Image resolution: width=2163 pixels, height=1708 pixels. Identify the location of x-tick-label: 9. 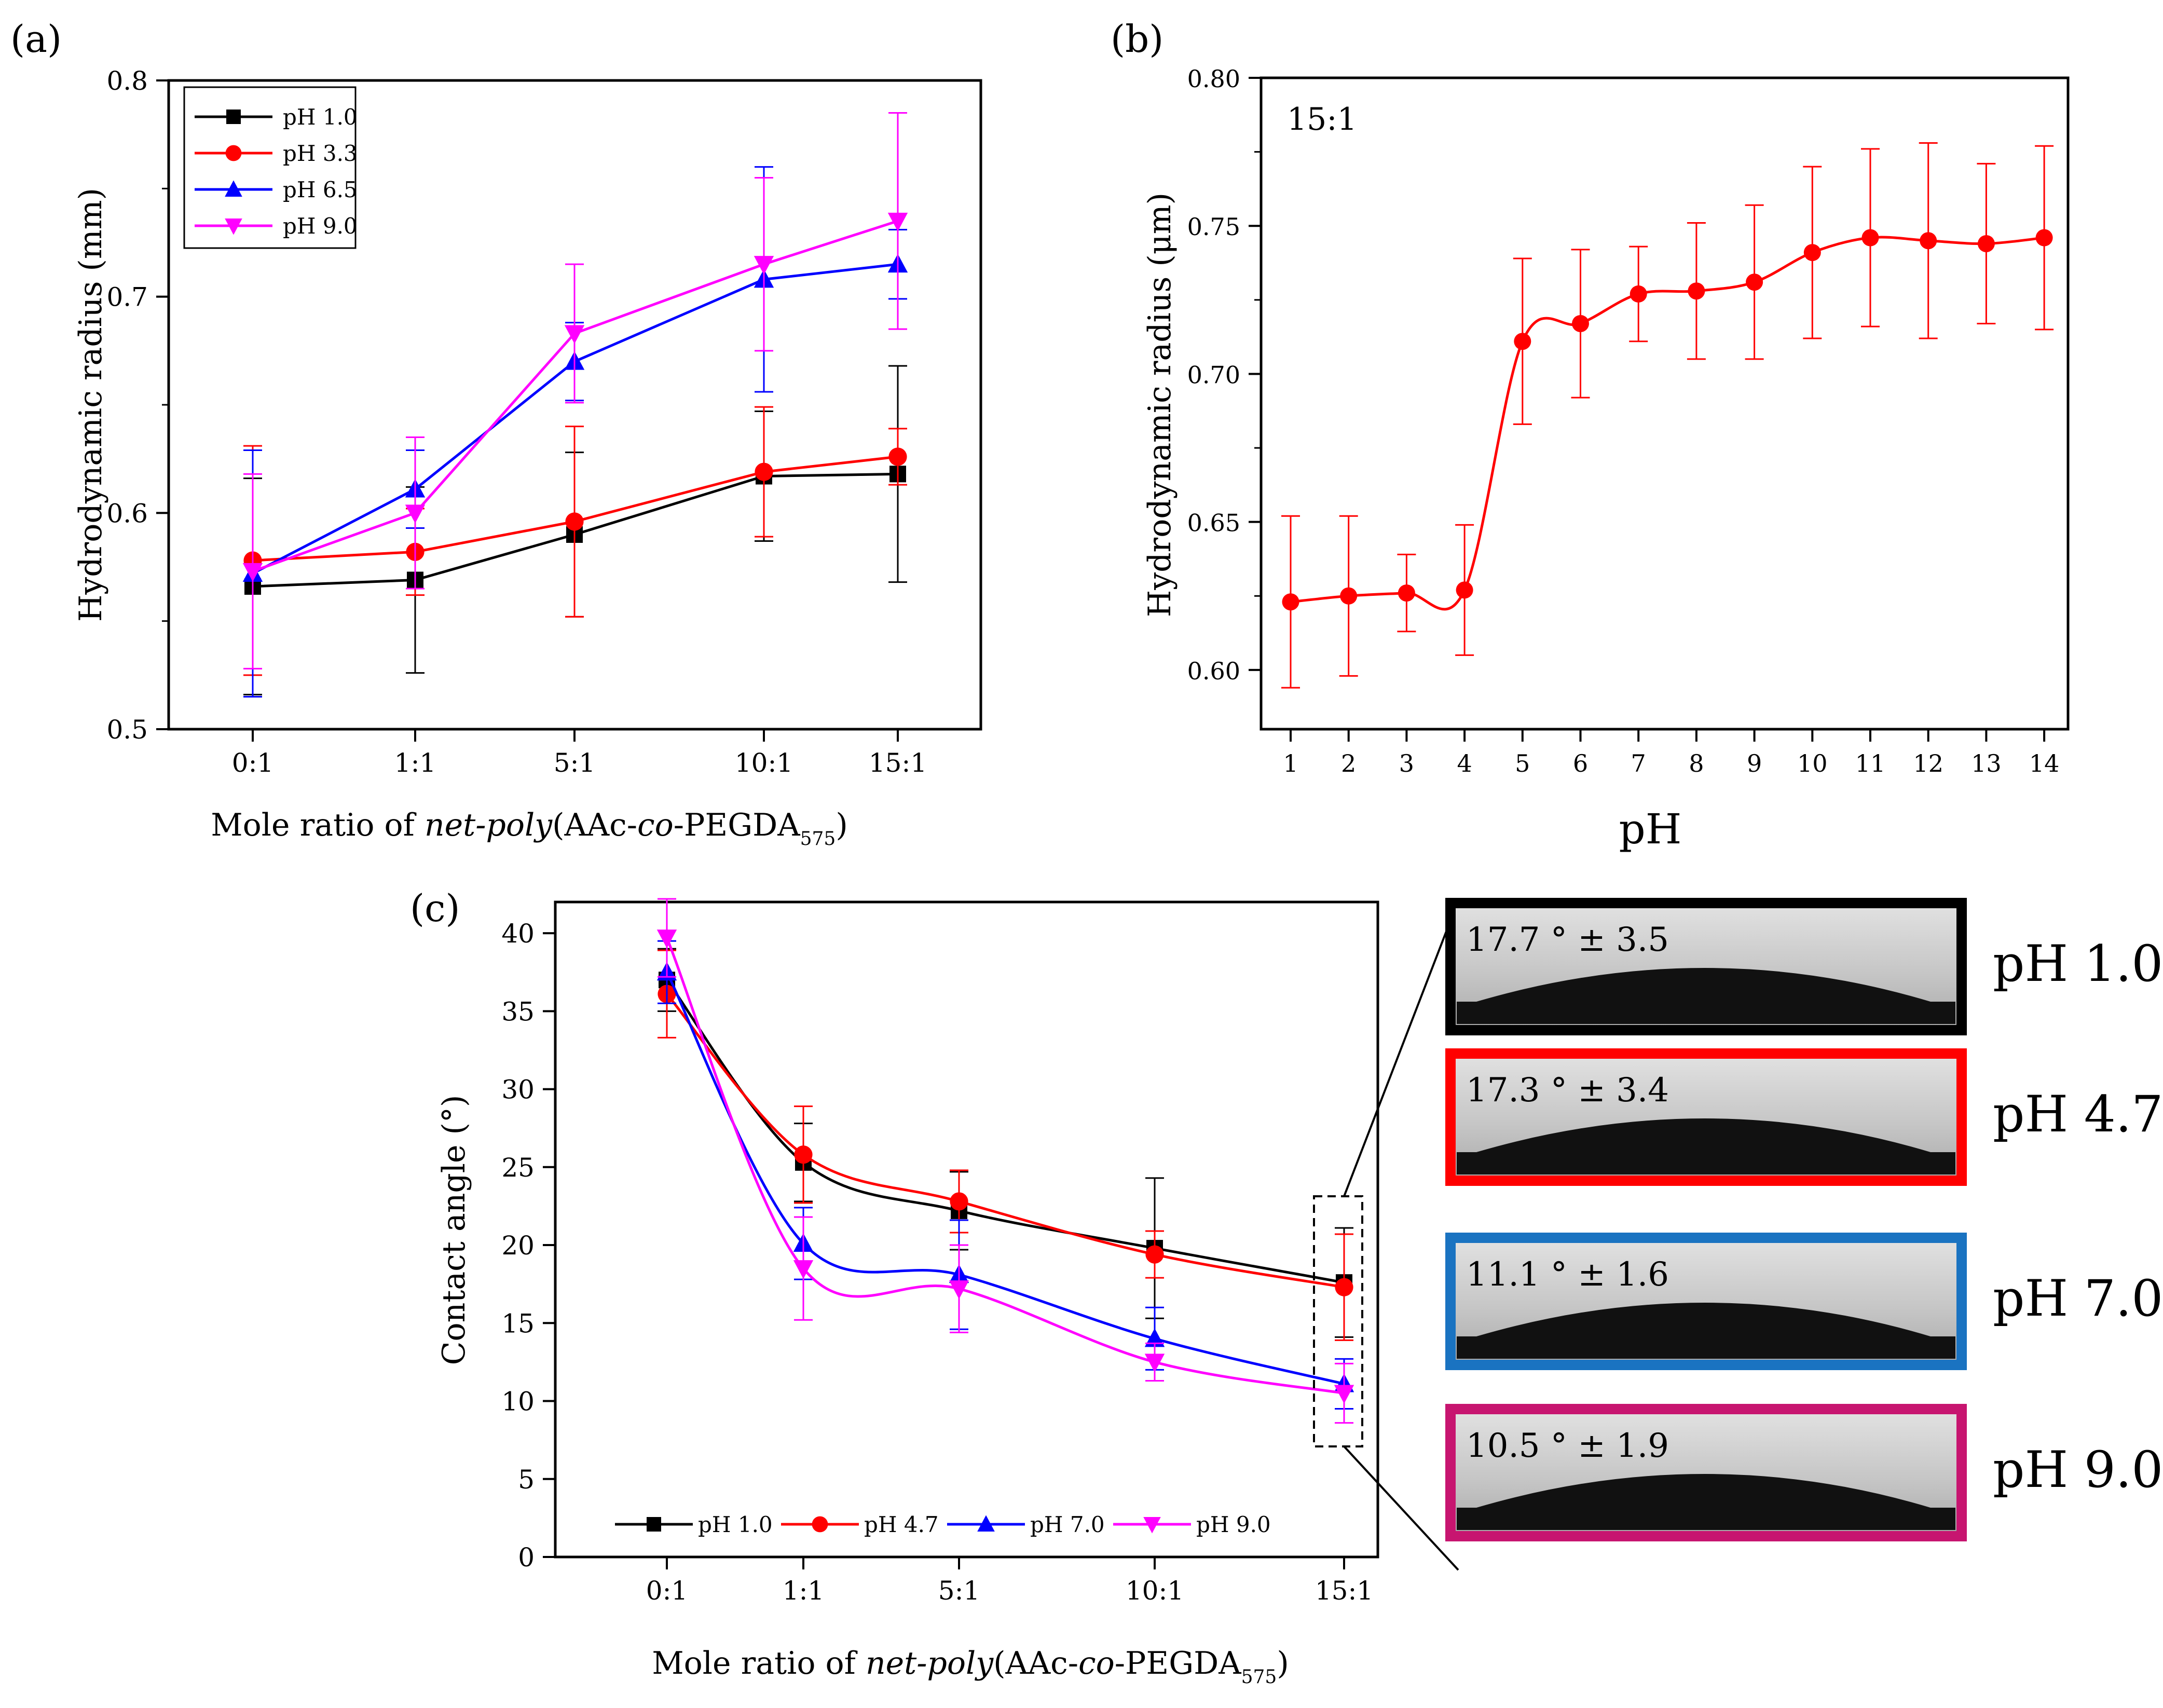
(1754, 763).